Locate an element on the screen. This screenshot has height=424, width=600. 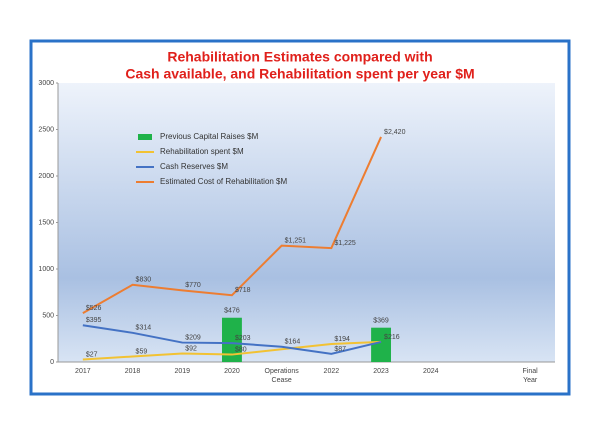
x-tick-label: 2020 is located at coordinates (232, 371).